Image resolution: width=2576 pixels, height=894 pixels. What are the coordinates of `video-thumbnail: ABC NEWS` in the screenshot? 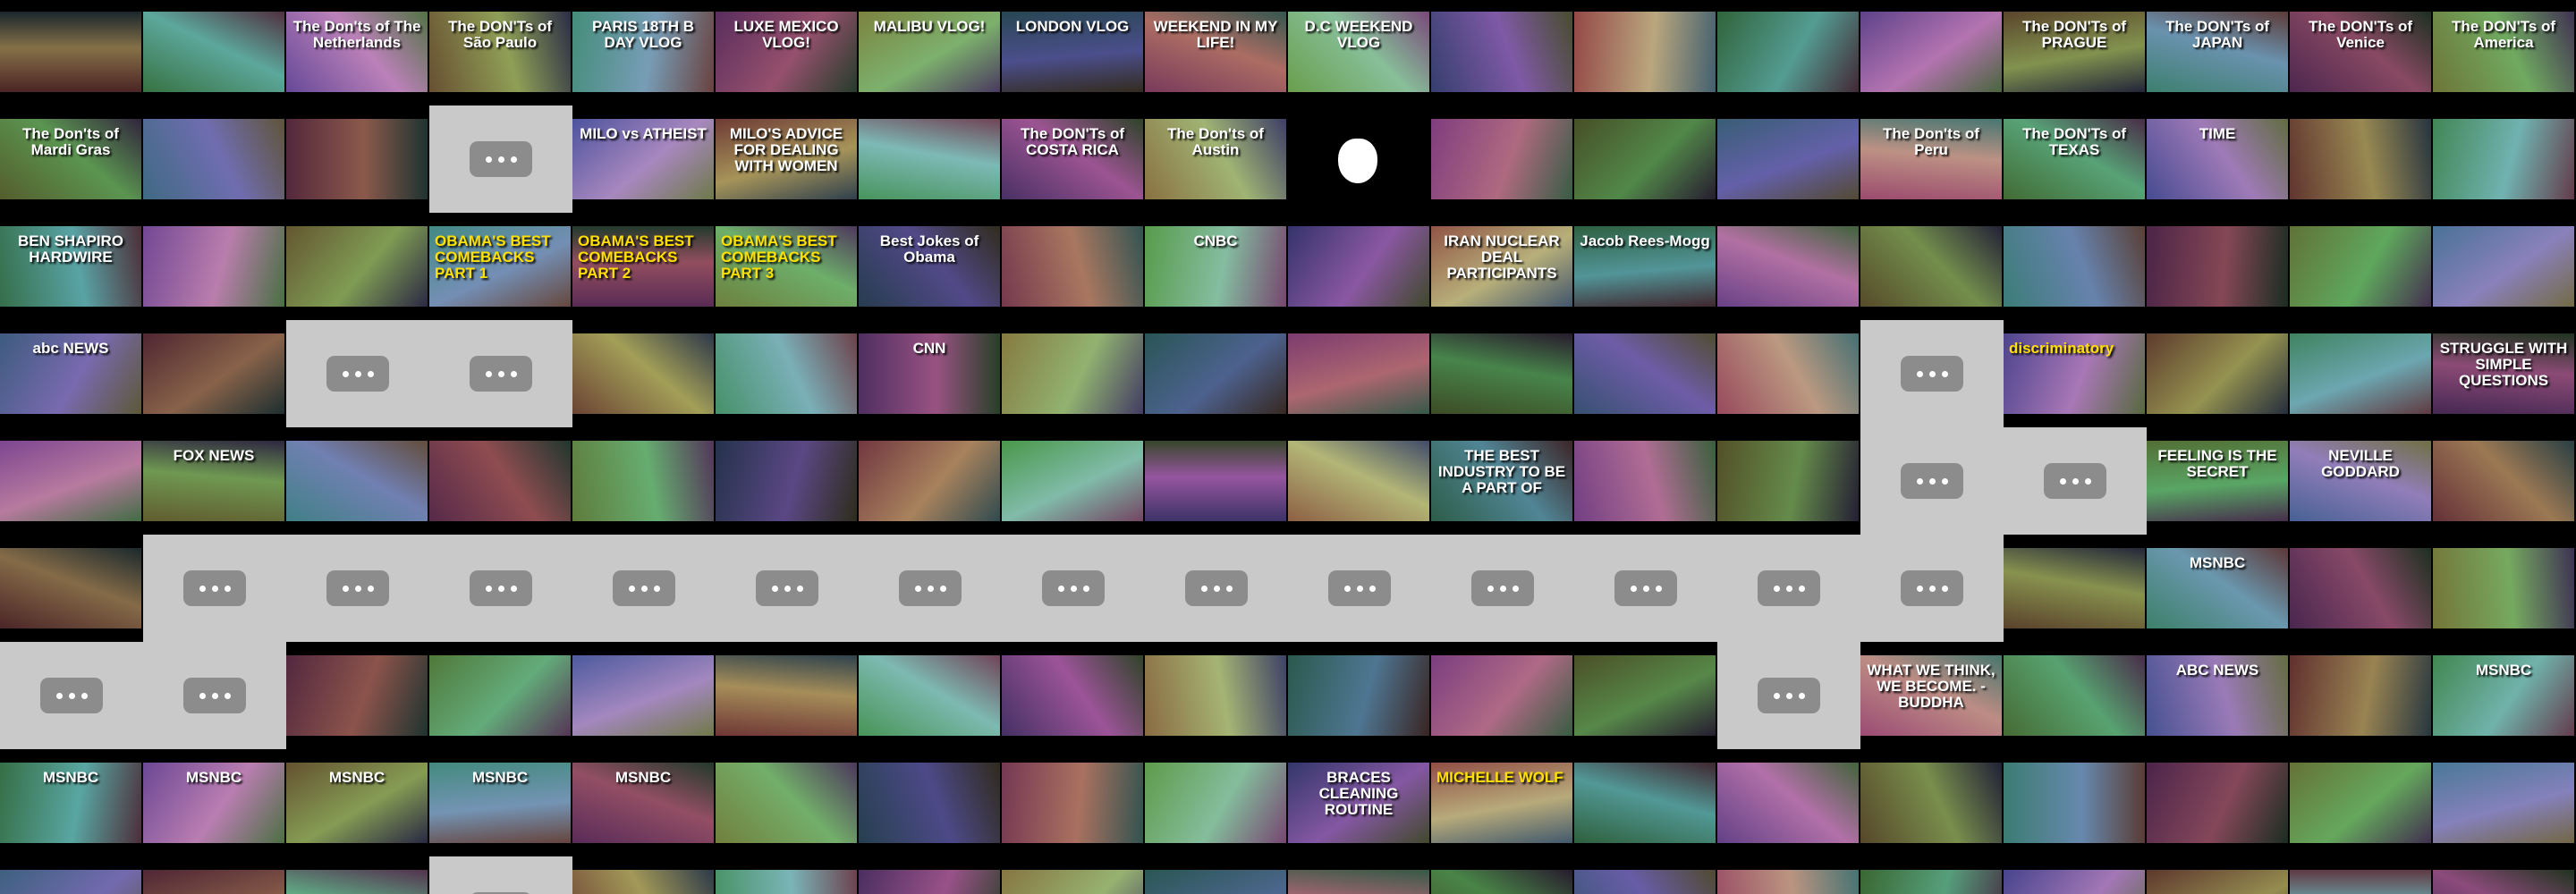 It's located at (2217, 695).